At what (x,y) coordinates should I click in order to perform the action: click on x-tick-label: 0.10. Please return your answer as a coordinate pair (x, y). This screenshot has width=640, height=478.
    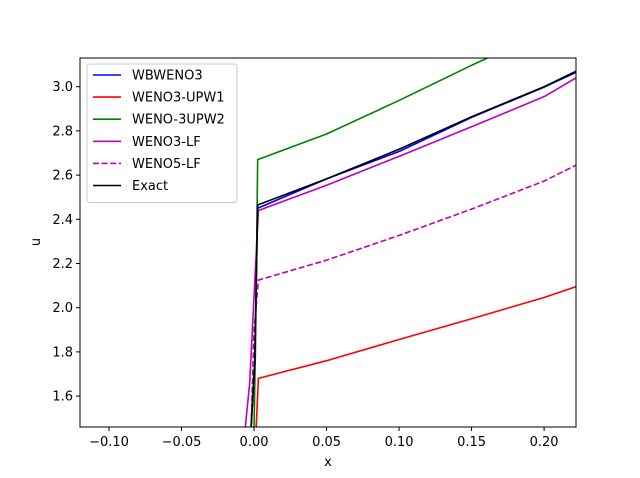
    Looking at the image, I should click on (399, 442).